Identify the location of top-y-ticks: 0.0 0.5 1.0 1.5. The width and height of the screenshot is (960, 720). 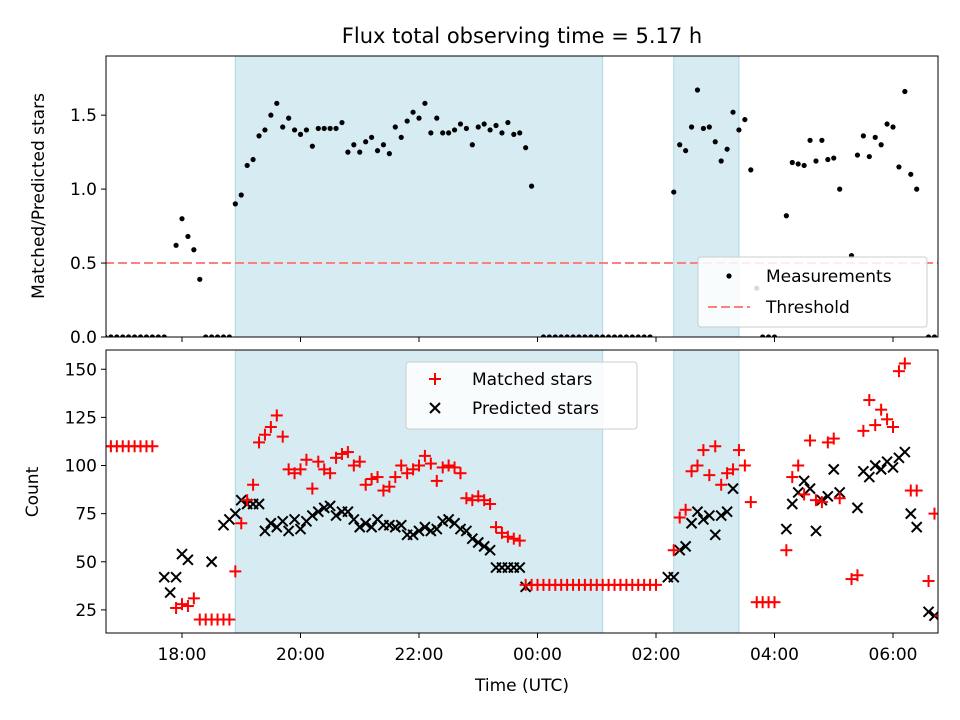
(88, 227).